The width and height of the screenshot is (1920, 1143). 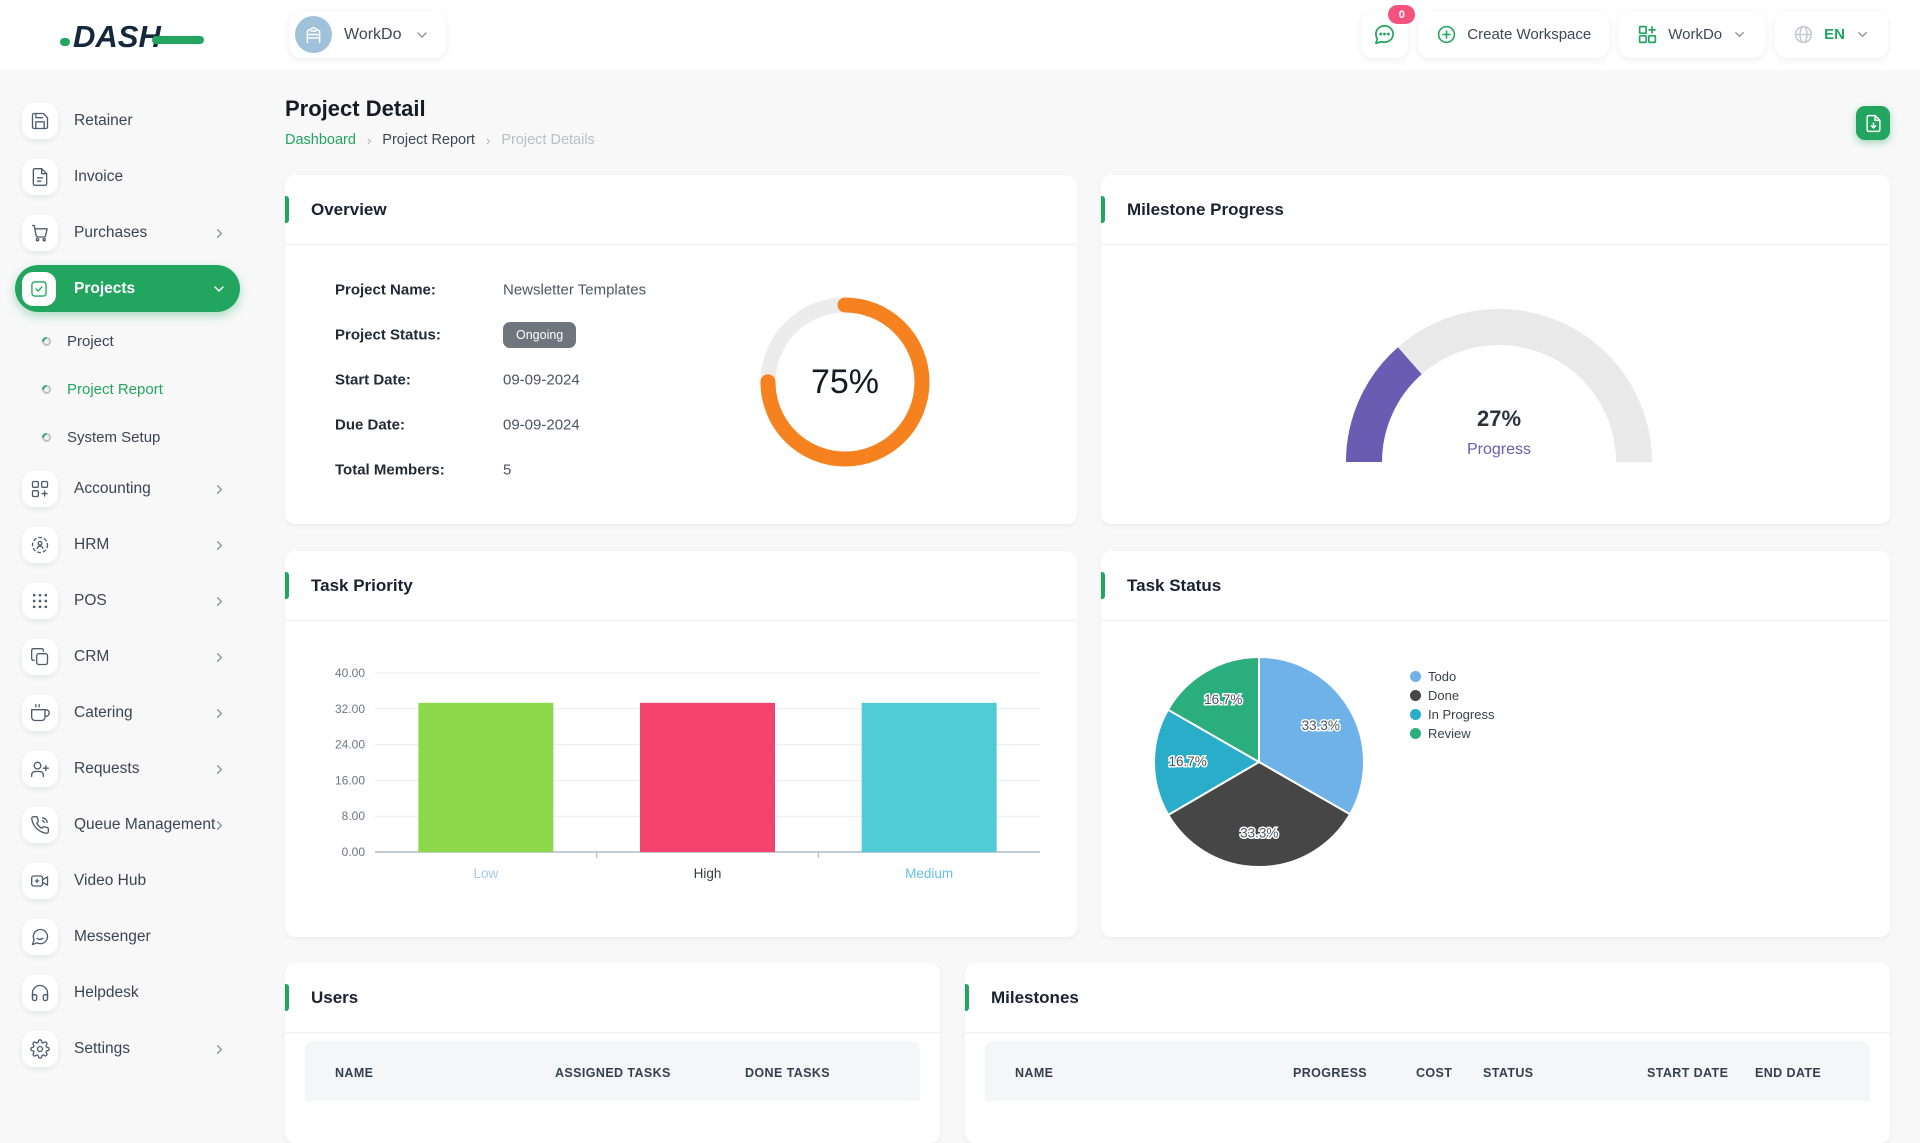 I want to click on dash-logo: DASH, so click(x=135, y=35).